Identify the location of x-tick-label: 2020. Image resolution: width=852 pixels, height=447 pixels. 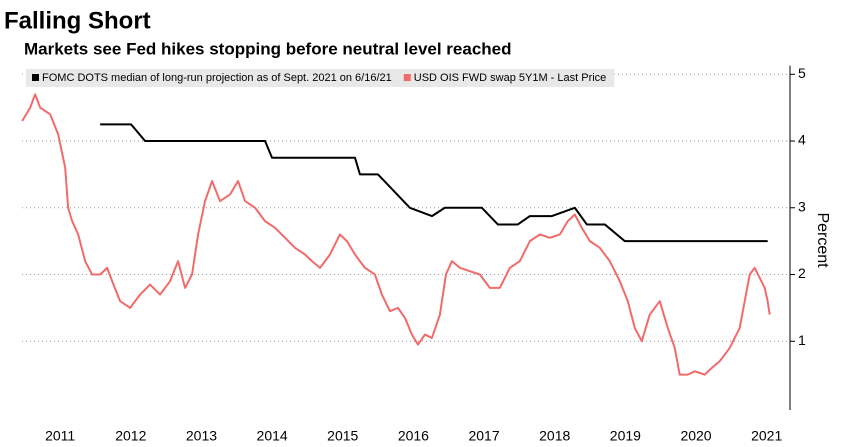
(695, 436).